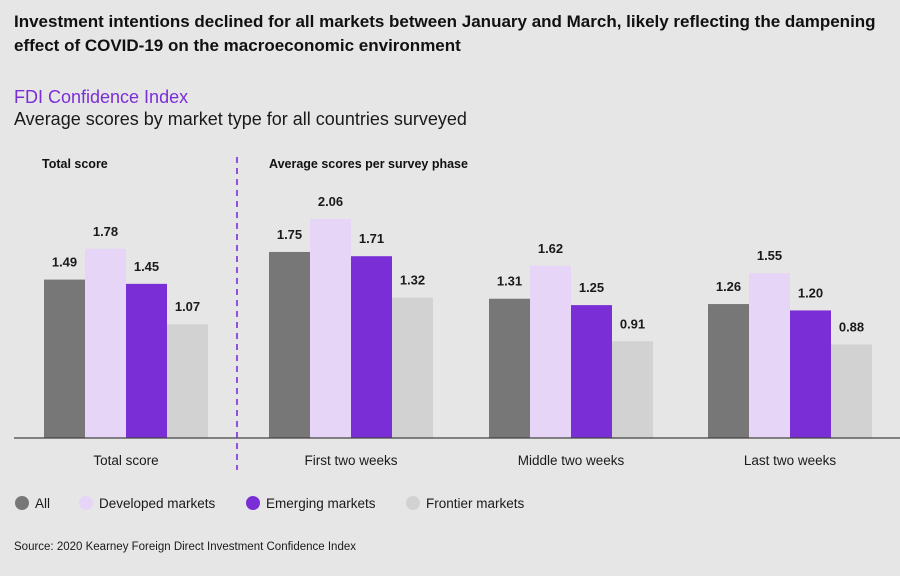 The width and height of the screenshot is (900, 576). What do you see at coordinates (42, 503) in the screenshot?
I see `legend-label: All` at bounding box center [42, 503].